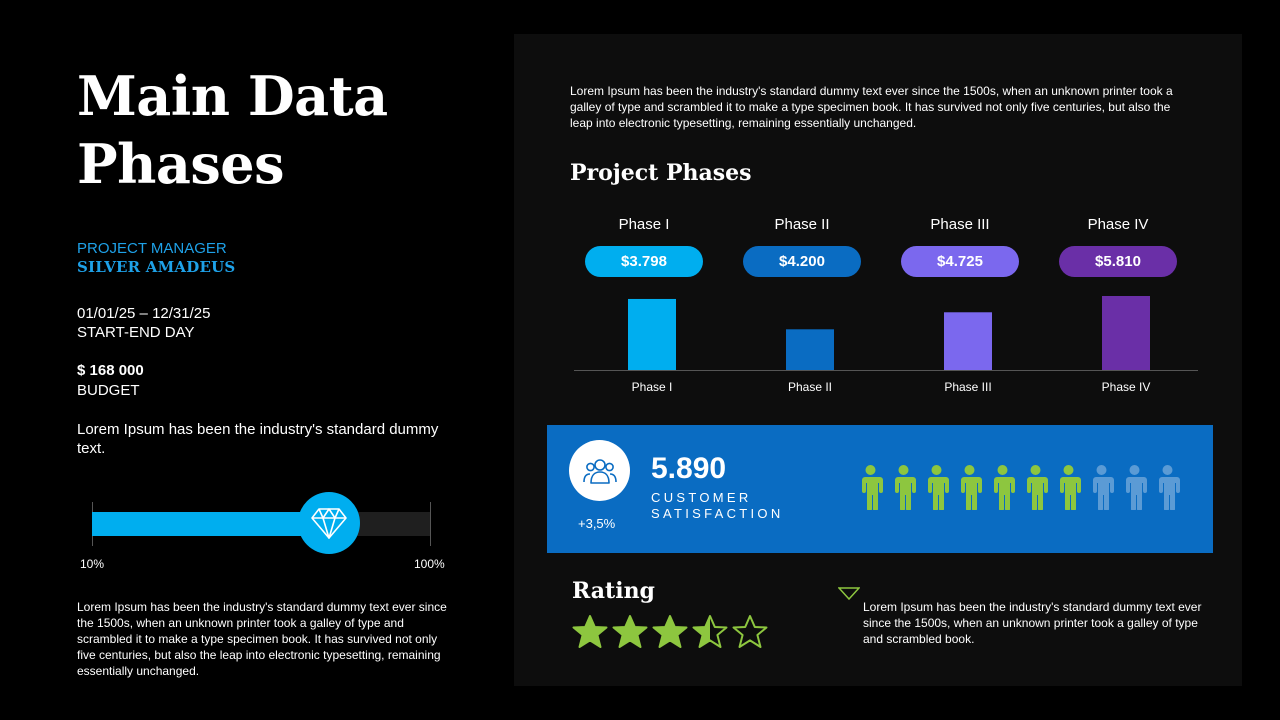 Image resolution: width=1280 pixels, height=720 pixels. I want to click on progress-tick-end, so click(430, 524).